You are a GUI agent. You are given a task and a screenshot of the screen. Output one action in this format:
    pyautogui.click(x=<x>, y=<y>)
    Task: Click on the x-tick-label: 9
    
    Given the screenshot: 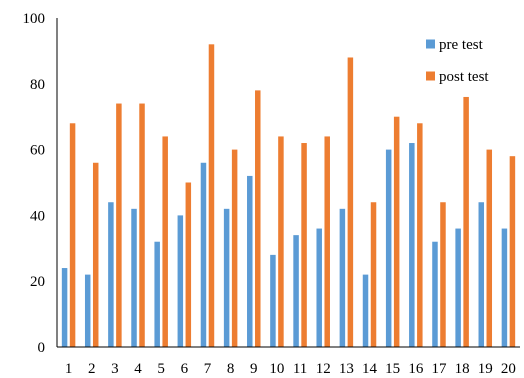 What is the action you would take?
    pyautogui.click(x=254, y=369)
    